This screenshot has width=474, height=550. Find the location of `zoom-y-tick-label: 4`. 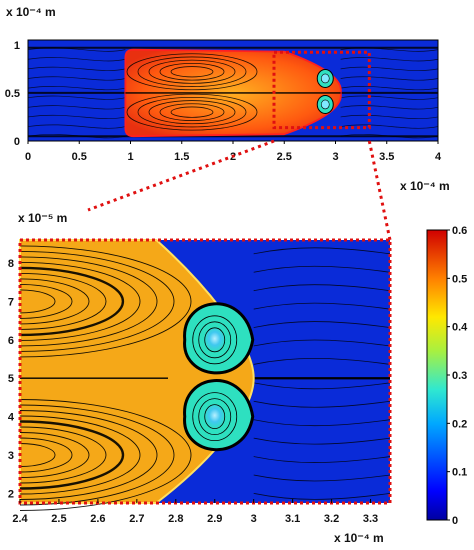

zoom-y-tick-label: 4 is located at coordinates (11, 418).